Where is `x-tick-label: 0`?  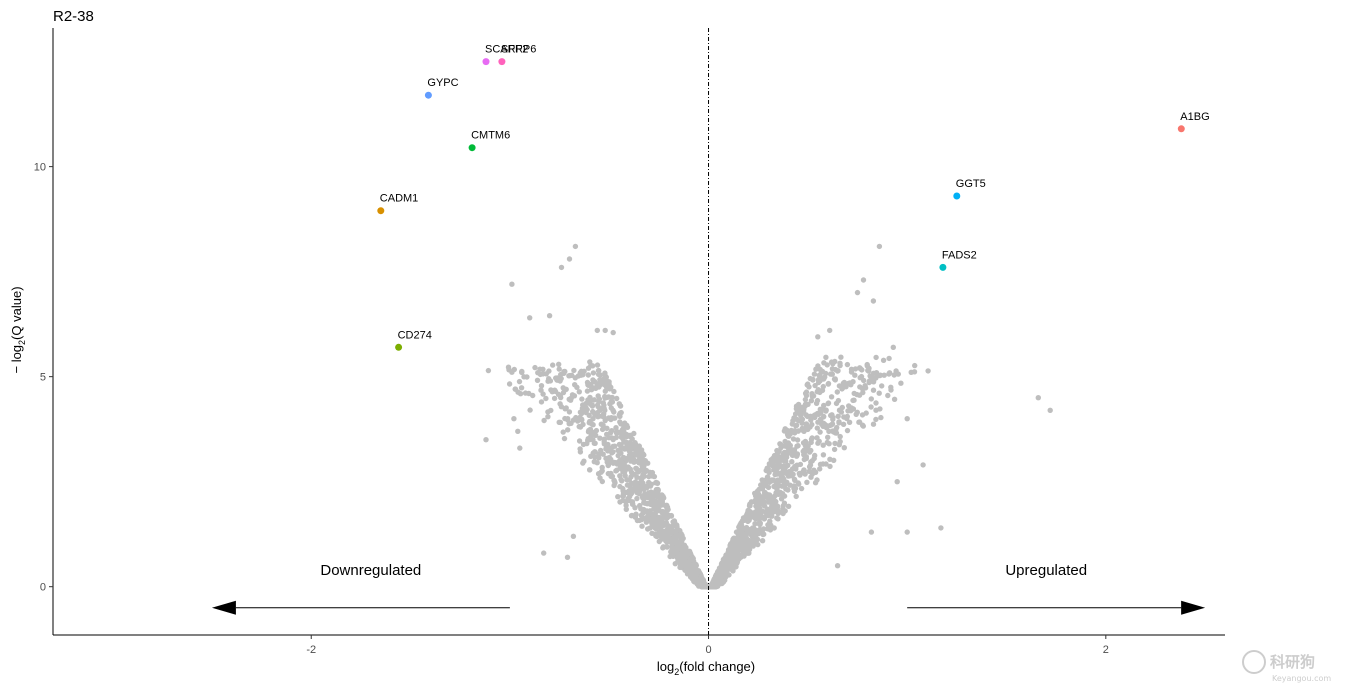
x-tick-label: 0 is located at coordinates (708, 650).